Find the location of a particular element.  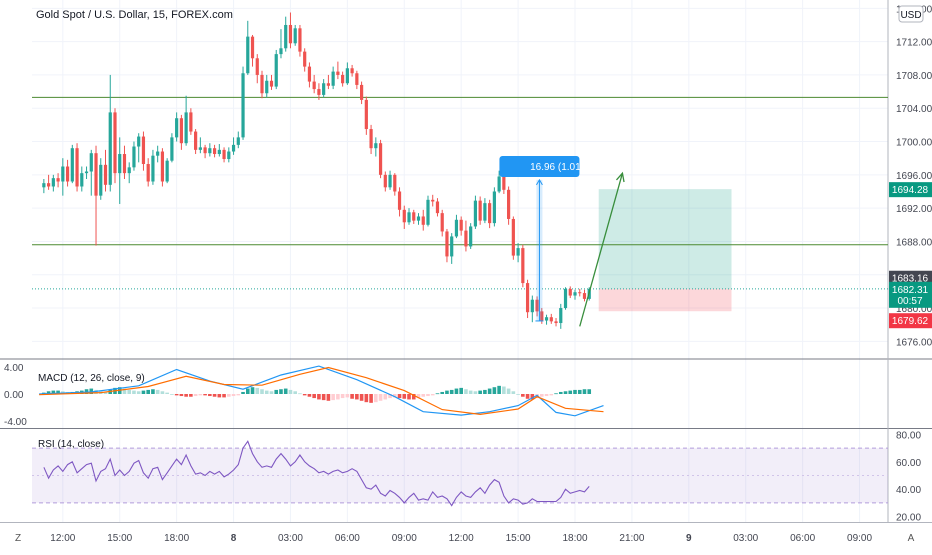

trend-arrow is located at coordinates (602, 249).